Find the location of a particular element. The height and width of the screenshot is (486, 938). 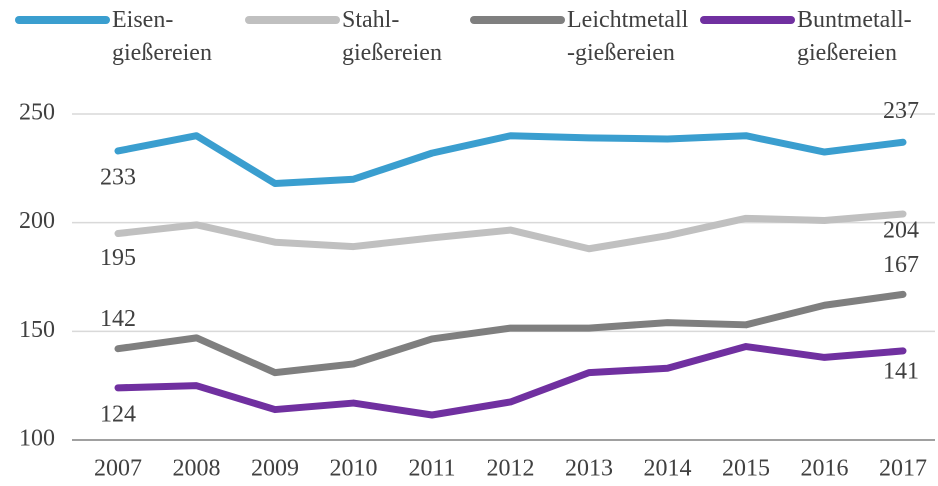

x-tick-label: 2011 is located at coordinates (431, 469).